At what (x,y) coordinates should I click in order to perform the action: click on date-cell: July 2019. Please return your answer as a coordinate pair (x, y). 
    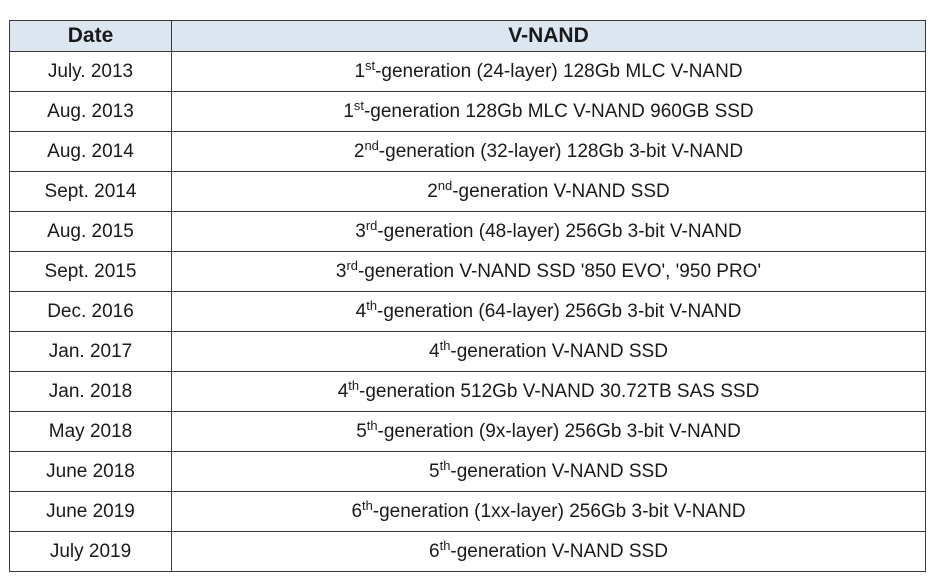
    Looking at the image, I should click on (90, 551).